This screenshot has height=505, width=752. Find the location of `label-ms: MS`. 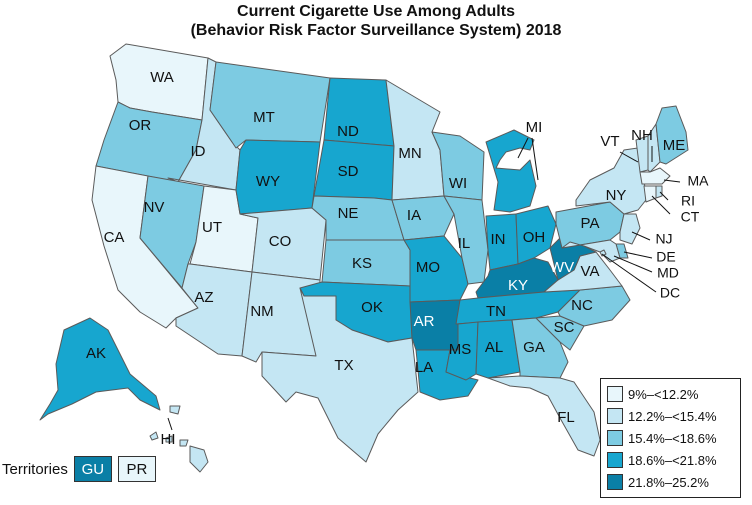

label-ms: MS is located at coordinates (460, 349).